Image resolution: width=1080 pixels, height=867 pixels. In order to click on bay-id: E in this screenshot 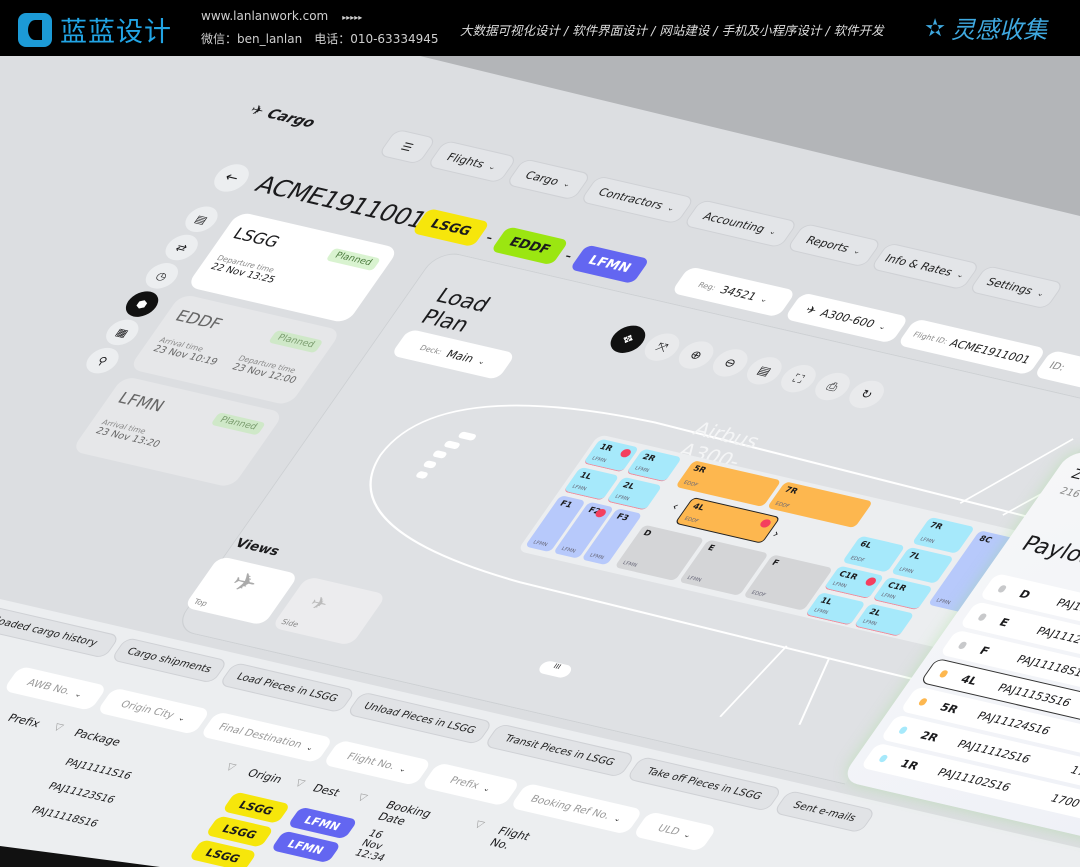, I will do `click(711, 548)`.